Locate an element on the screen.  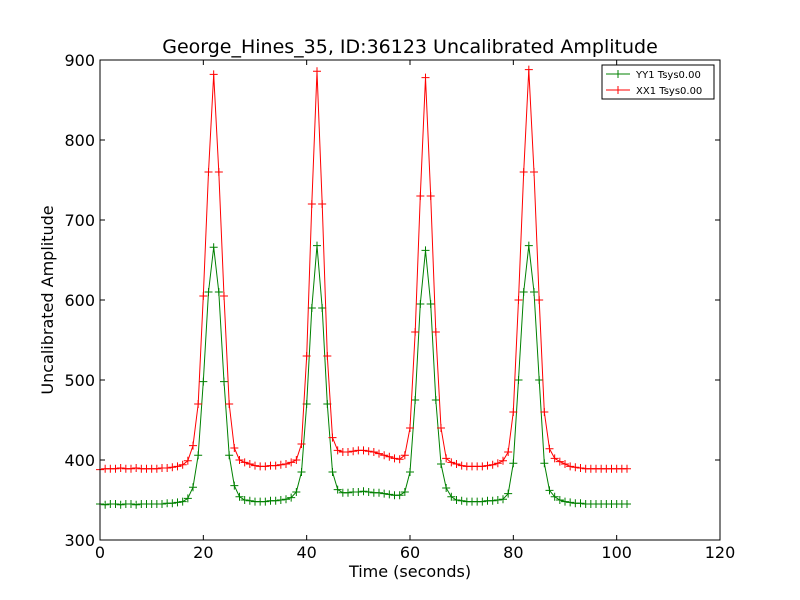
x-axis-label: Time (seconds) is located at coordinates (409, 571).